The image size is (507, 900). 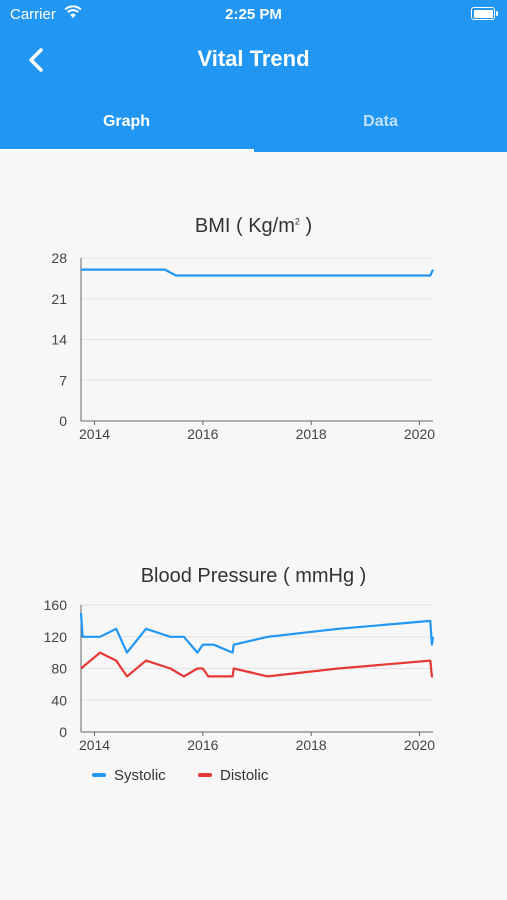 What do you see at coordinates (311, 745) in the screenshot?
I see `bp-x-tick-label: 2018` at bounding box center [311, 745].